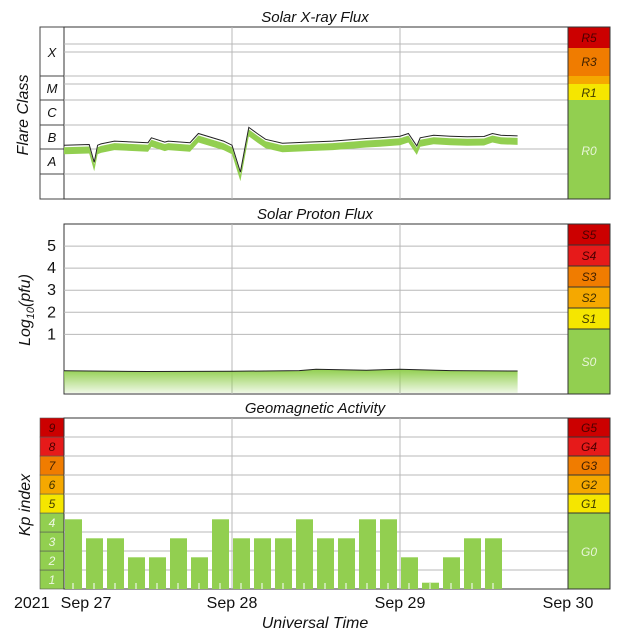  Describe the element at coordinates (52, 485) in the screenshot. I see `kp-level-label: 6` at that location.